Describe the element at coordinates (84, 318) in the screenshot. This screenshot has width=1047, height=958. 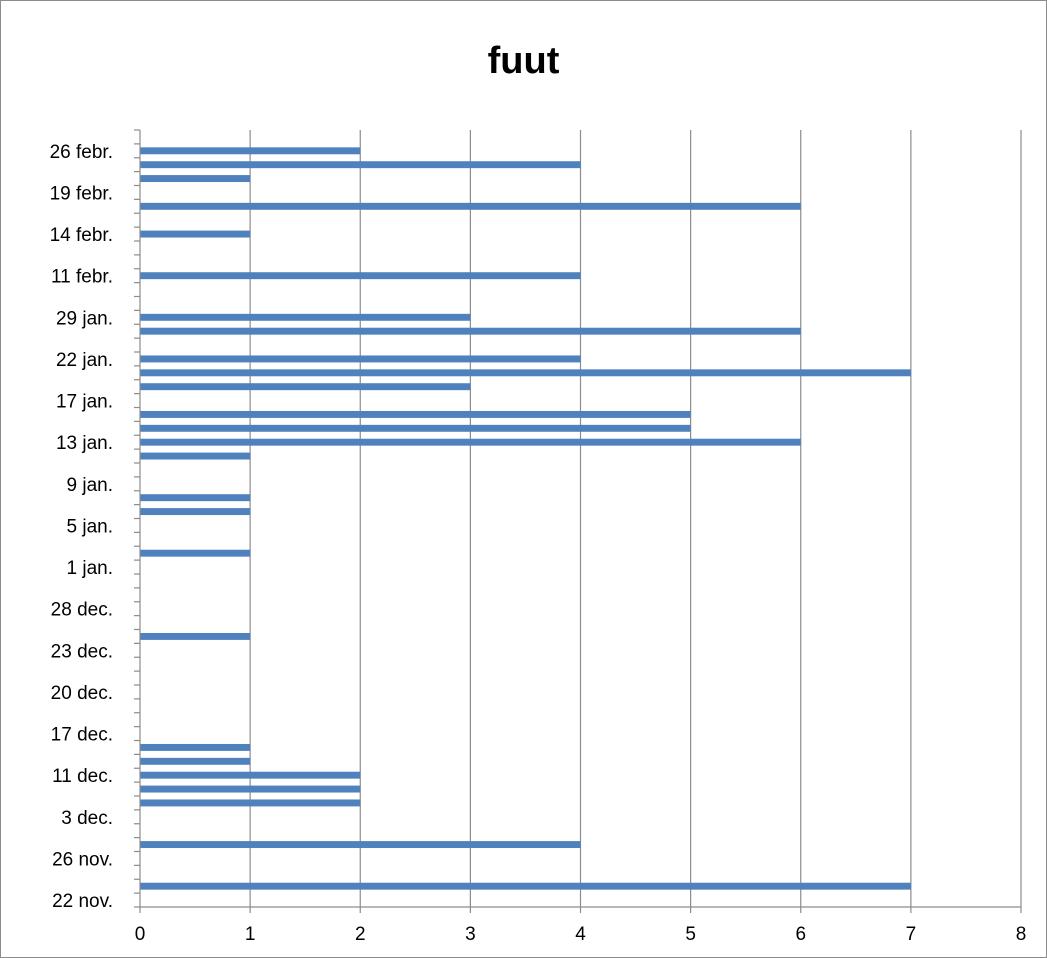
I see `y-tick-label: 29 jan.` at that location.